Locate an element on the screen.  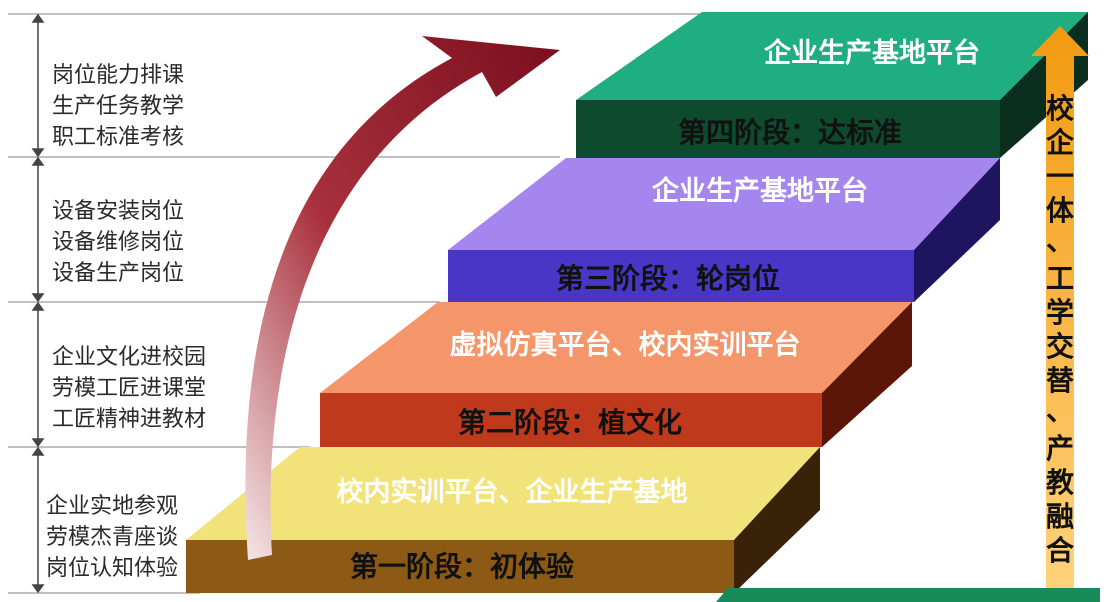
side-char: 学 is located at coordinates (1060, 312).